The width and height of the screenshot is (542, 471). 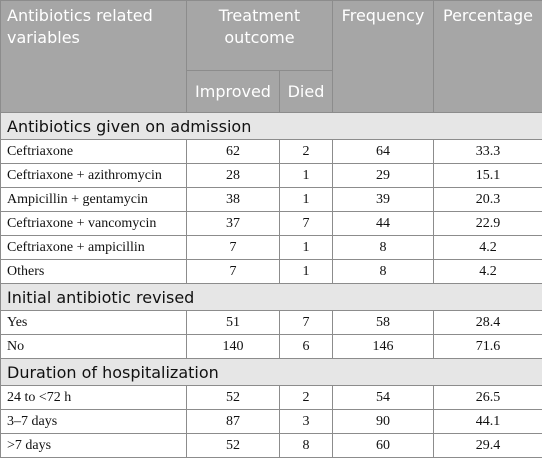 I want to click on percentage-cell: 28.4, so click(x=487, y=322).